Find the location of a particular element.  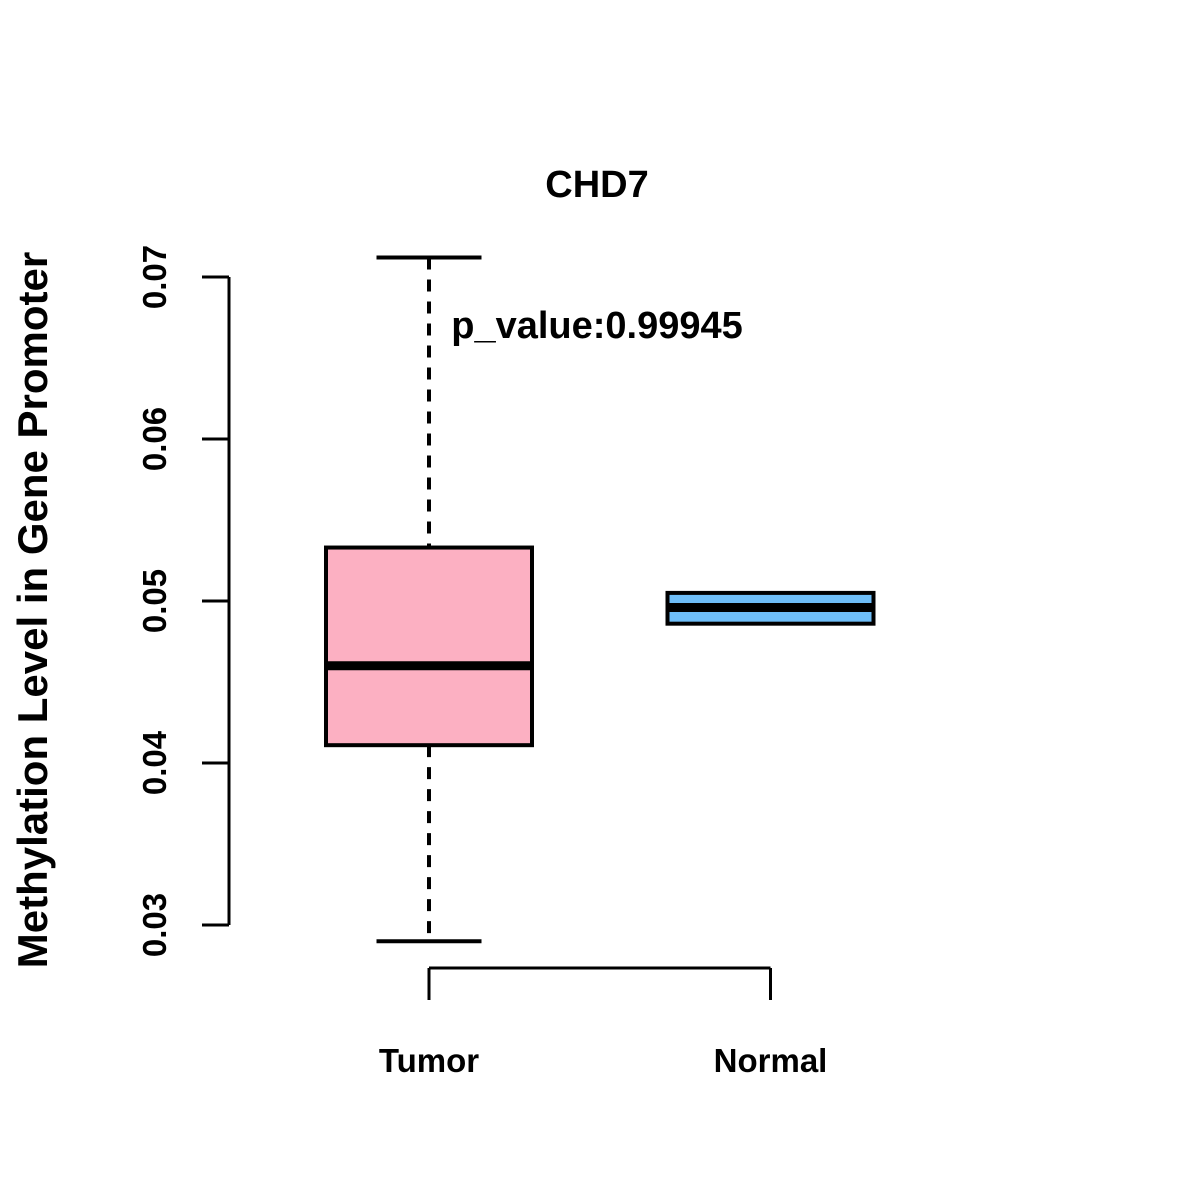

y-axis-tick-label: 0.07 is located at coordinates (154, 277).